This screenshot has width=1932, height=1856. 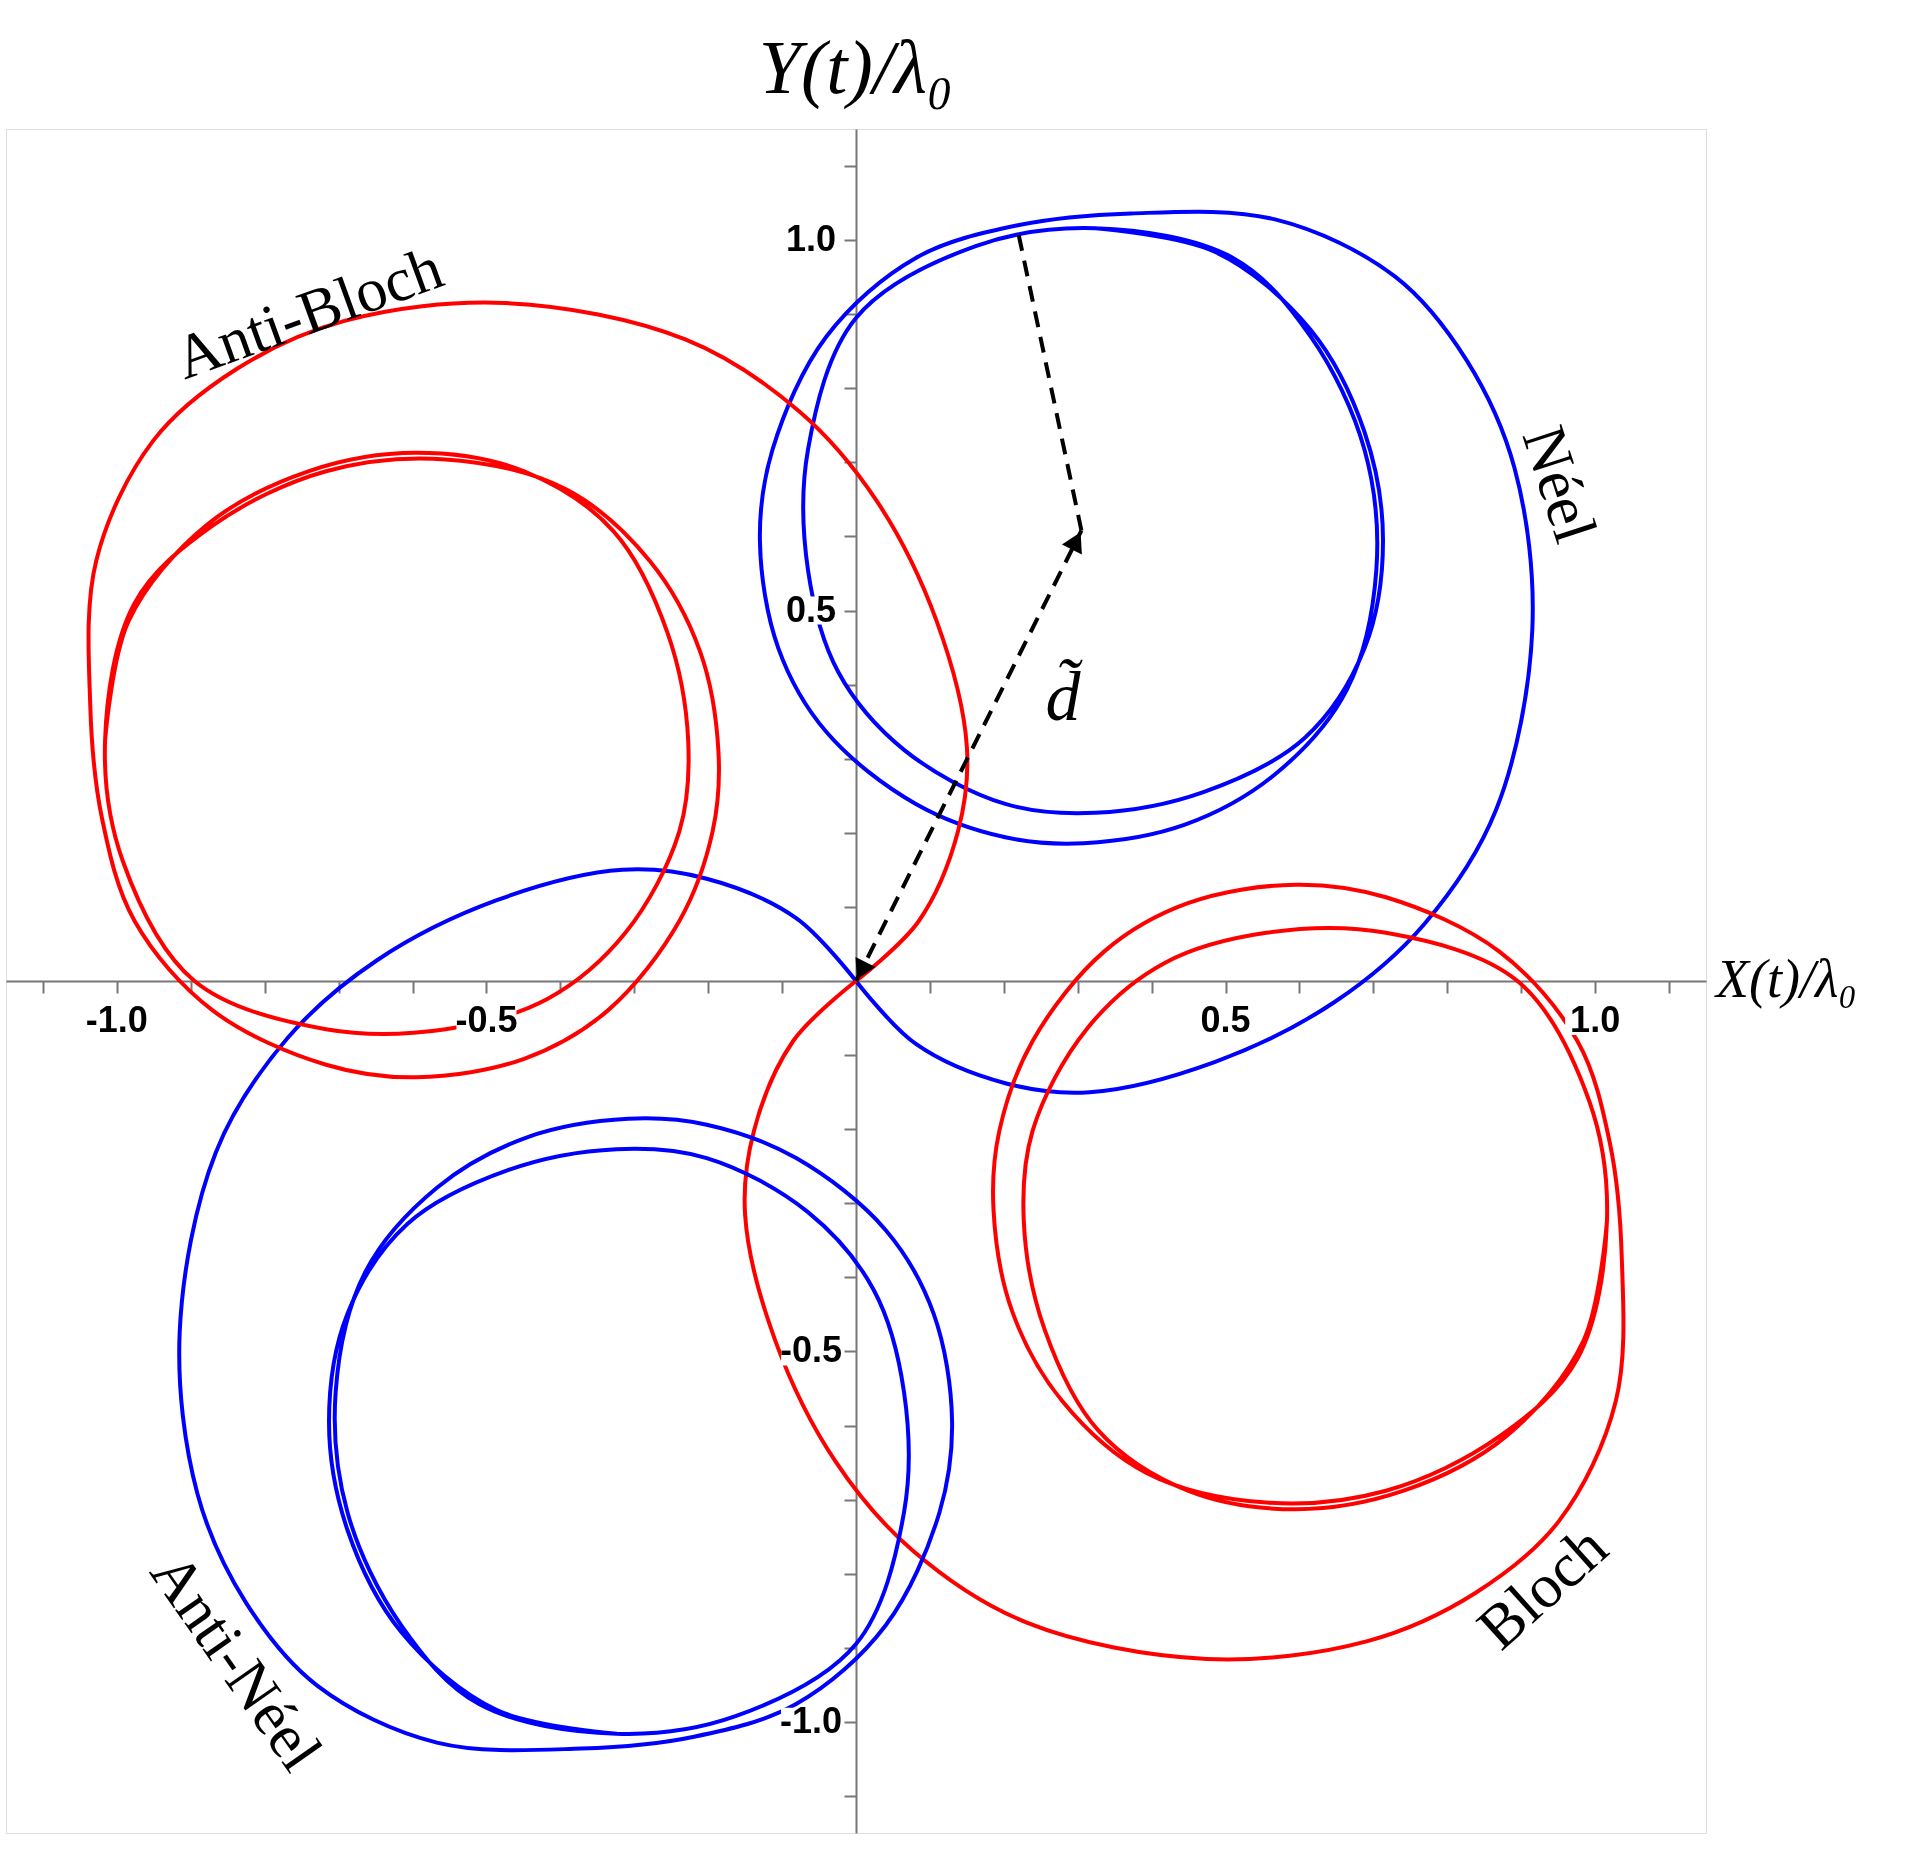 I want to click on annotation: d̃, so click(x=1064, y=697).